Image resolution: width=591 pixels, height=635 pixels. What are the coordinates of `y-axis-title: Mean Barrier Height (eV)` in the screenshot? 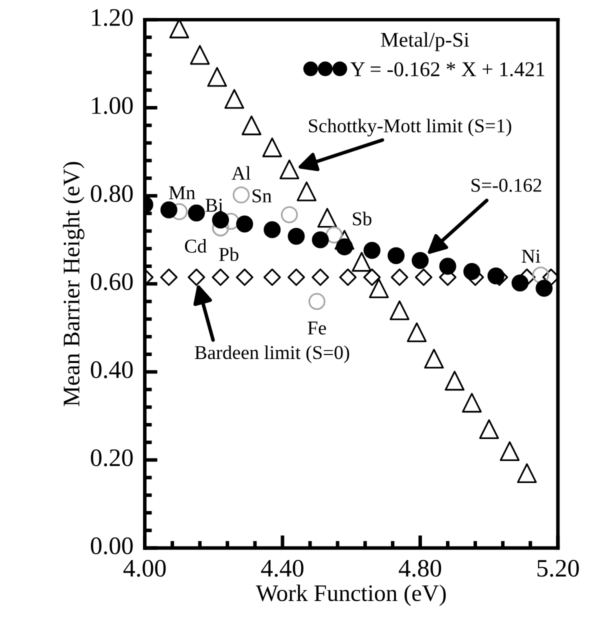 It's located at (73, 284).